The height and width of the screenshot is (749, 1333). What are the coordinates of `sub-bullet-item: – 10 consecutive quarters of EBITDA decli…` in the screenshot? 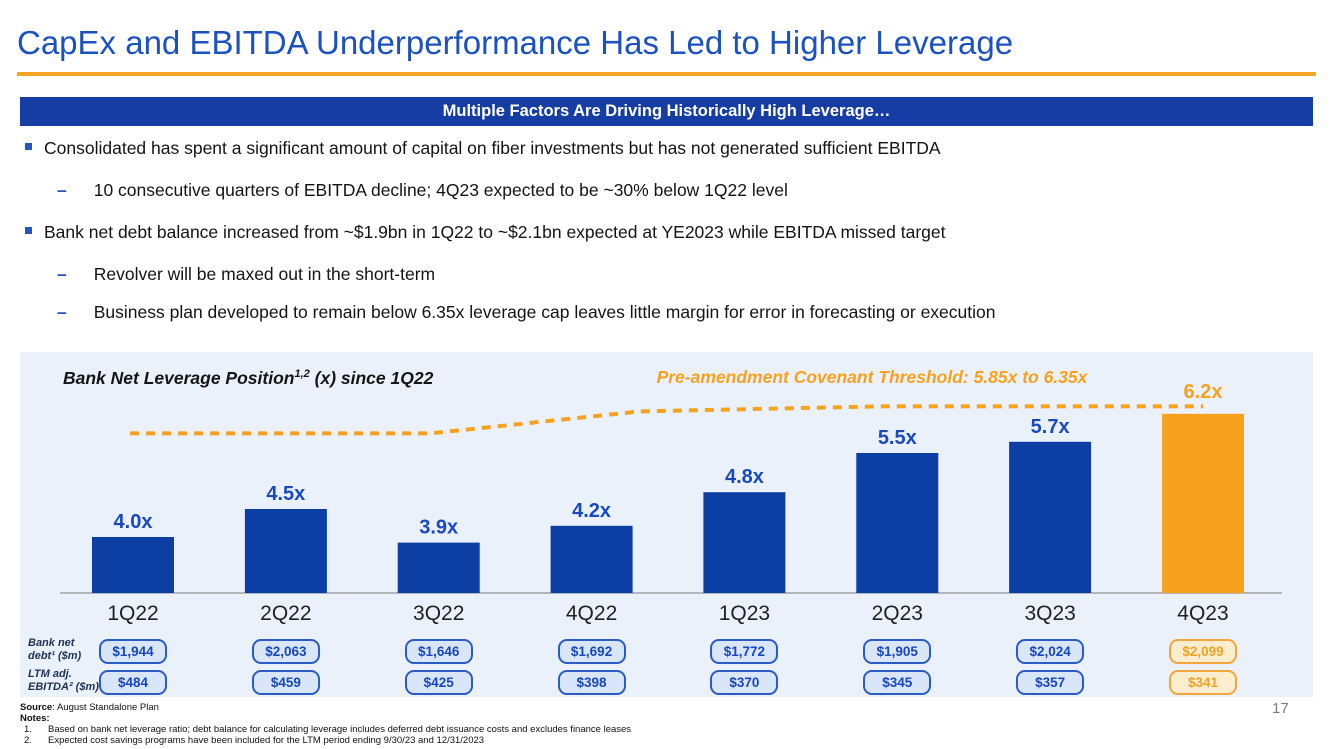 It's located at (422, 190).